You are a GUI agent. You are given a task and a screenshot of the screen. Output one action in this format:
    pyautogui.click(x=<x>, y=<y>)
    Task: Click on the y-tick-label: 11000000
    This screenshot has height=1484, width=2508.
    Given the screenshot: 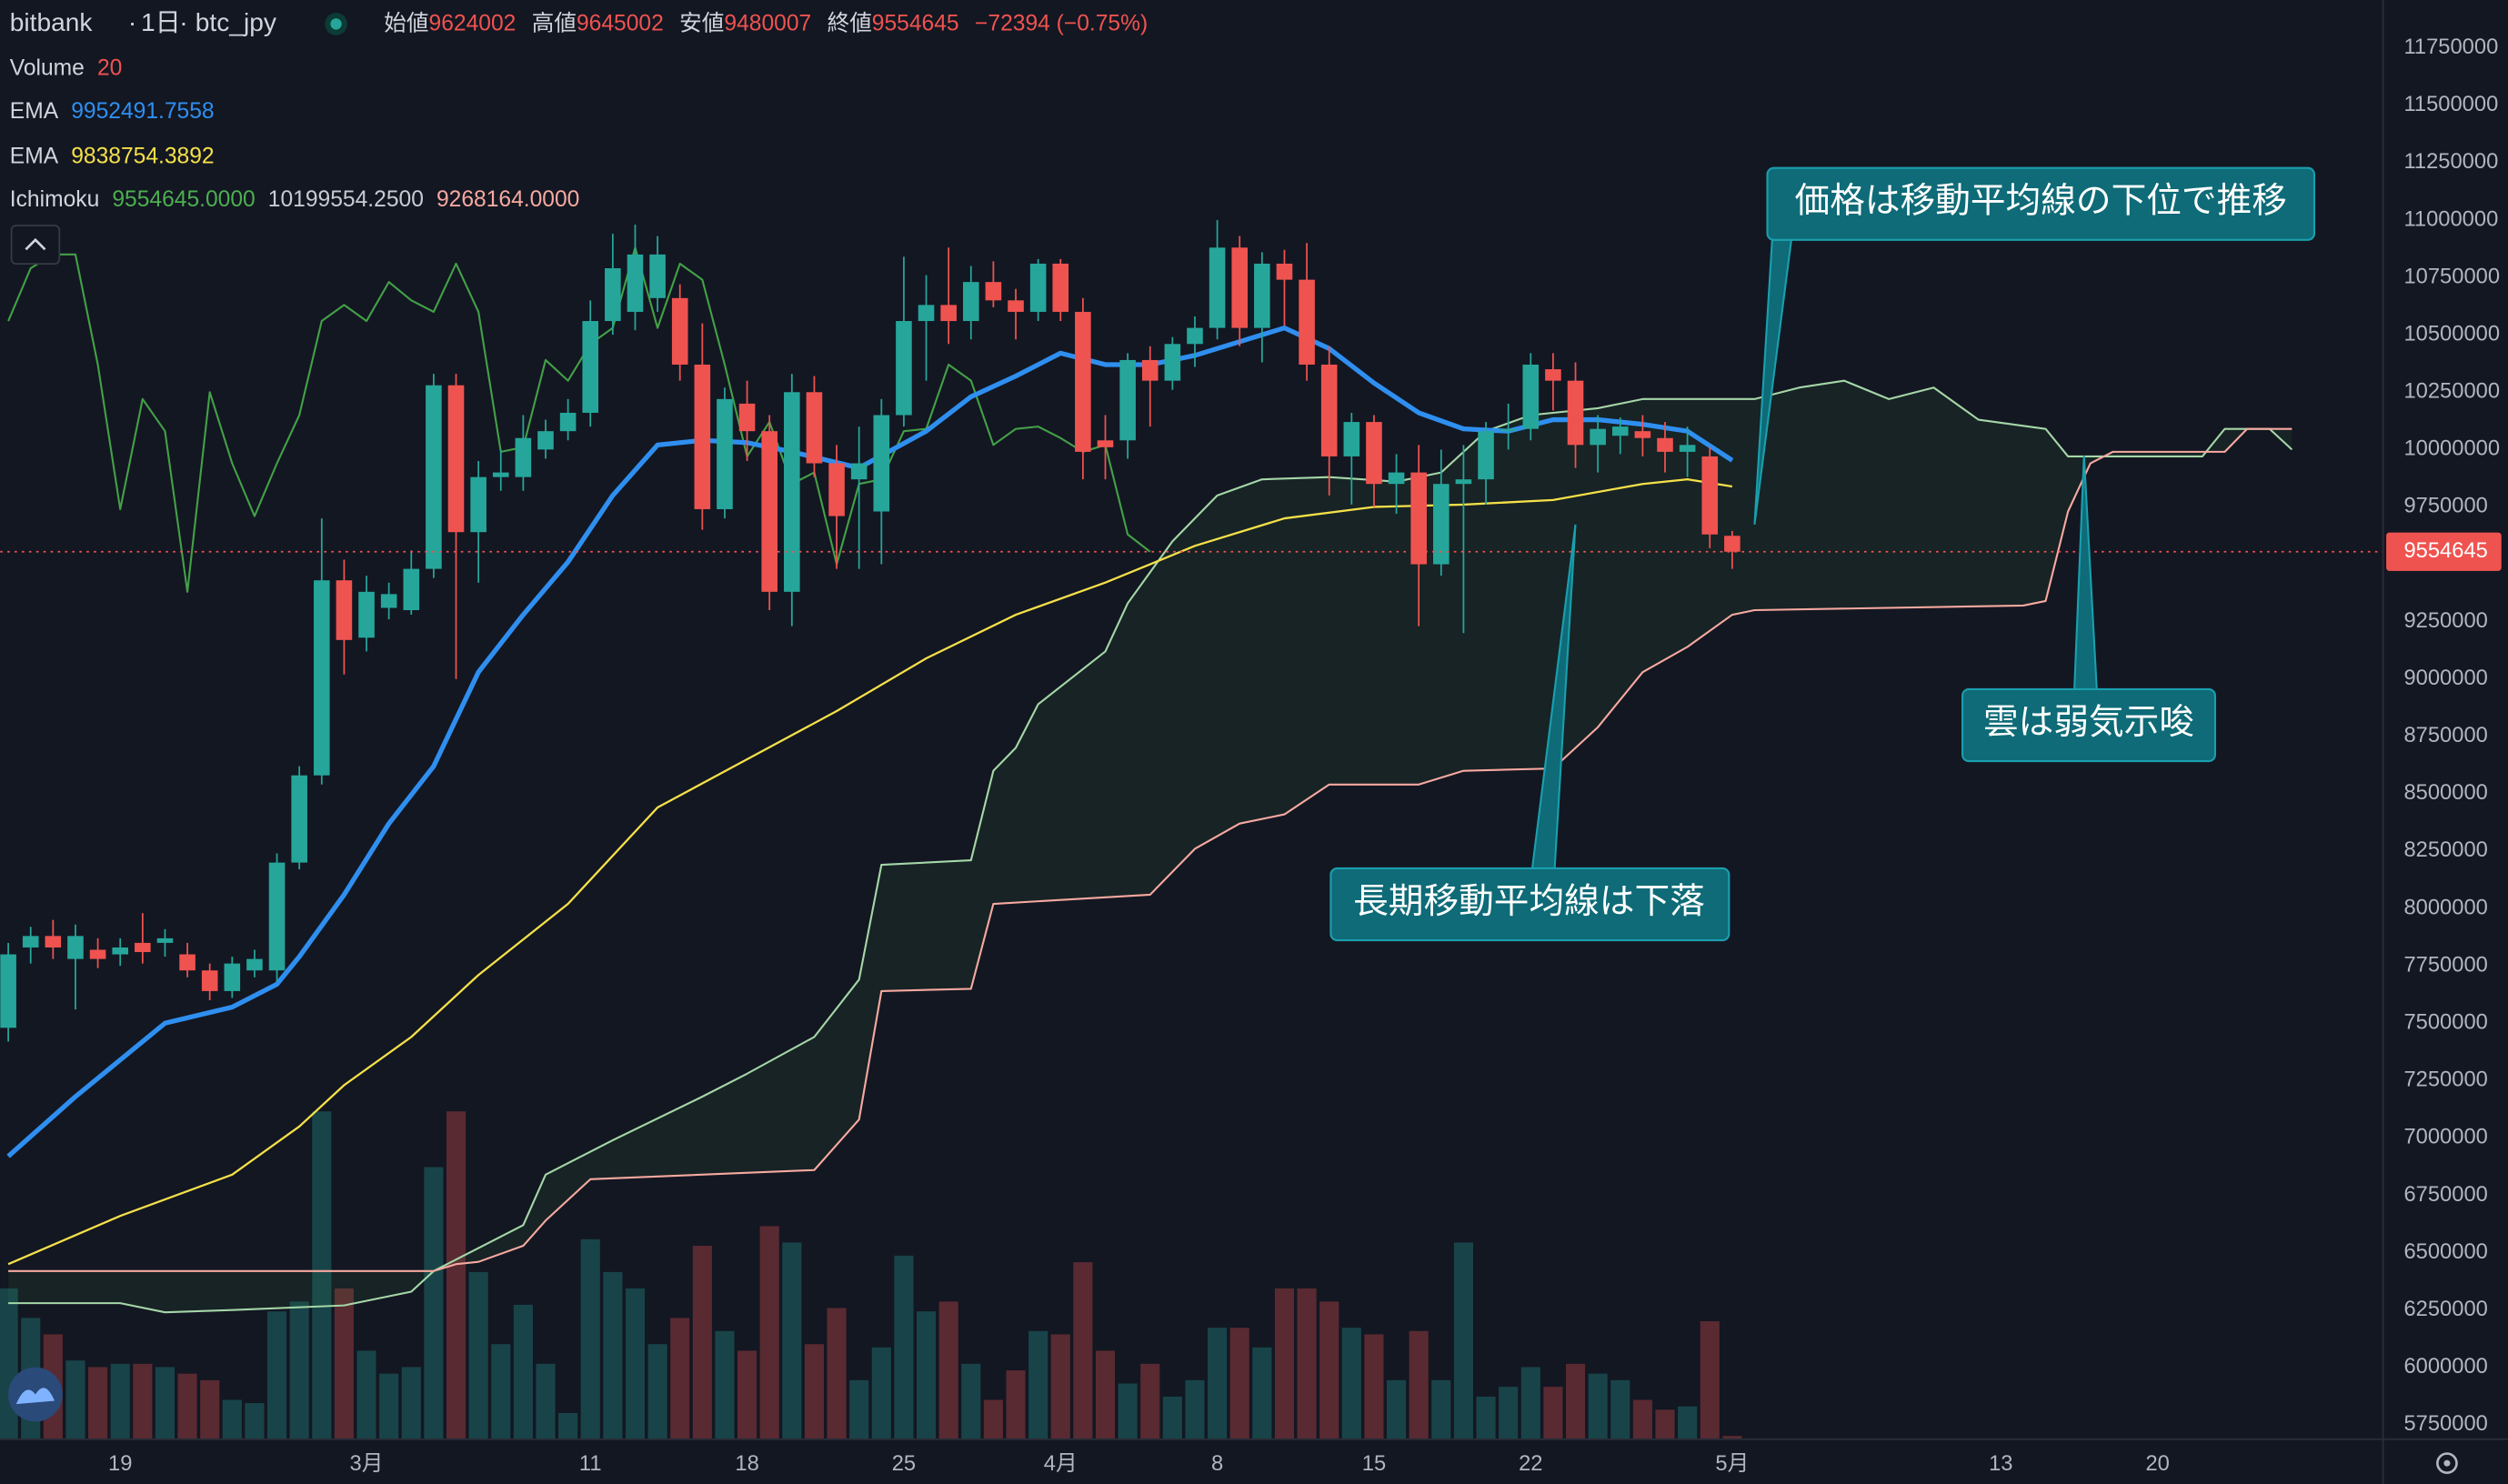 What is the action you would take?
    pyautogui.click(x=2450, y=219)
    